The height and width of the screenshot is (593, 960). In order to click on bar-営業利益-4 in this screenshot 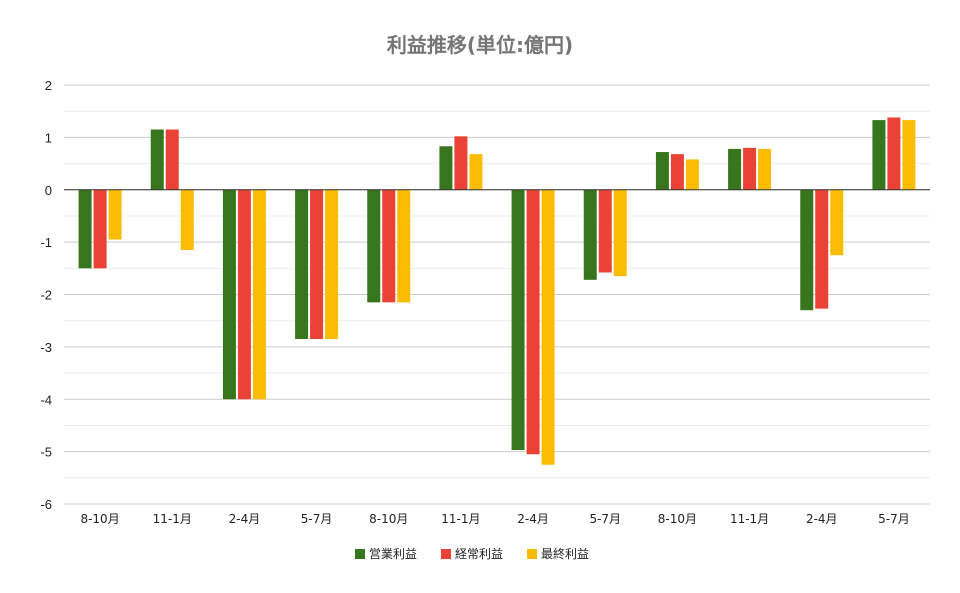, I will do `click(374, 246)`.